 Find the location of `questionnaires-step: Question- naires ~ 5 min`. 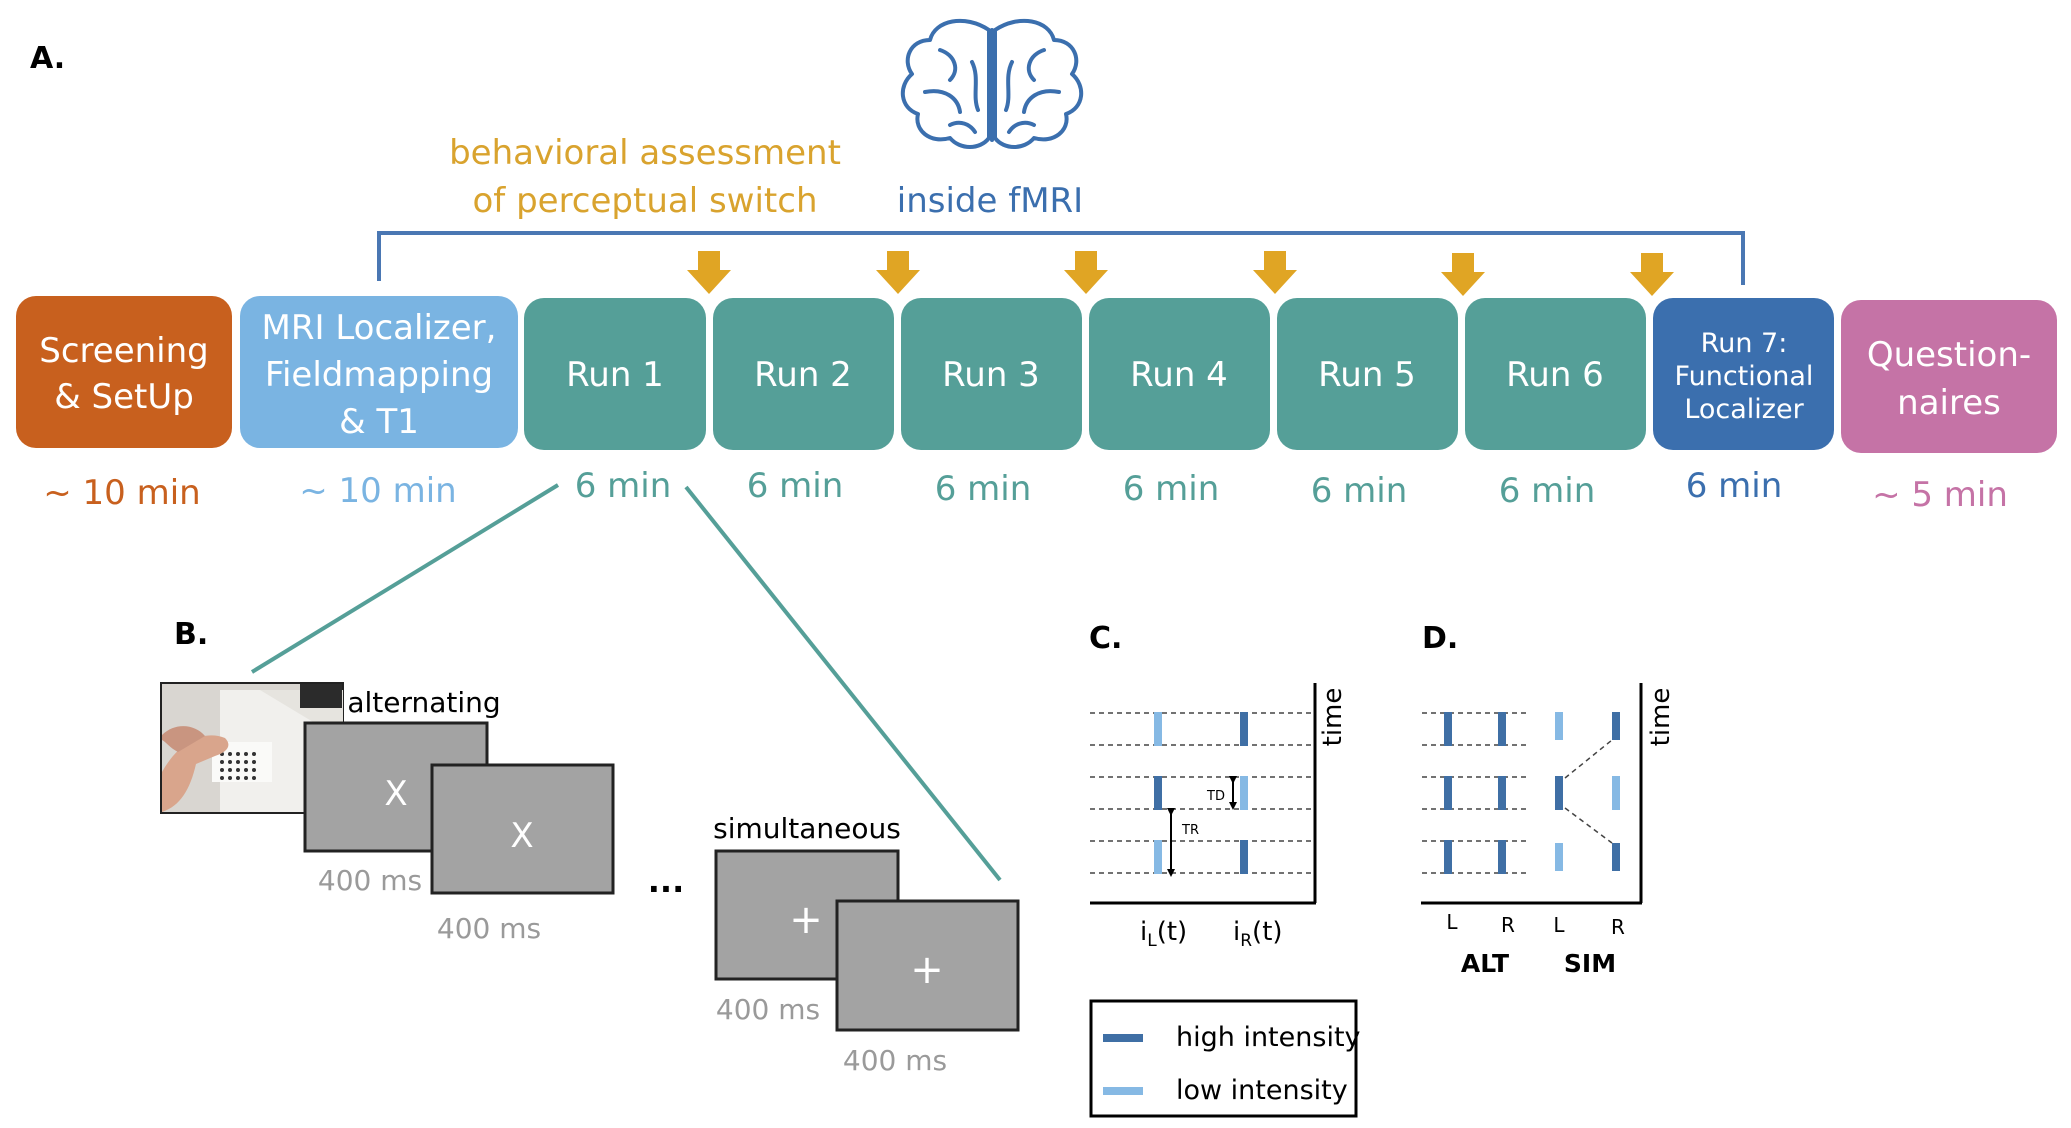

questionnaires-step: Question- naires ~ 5 min is located at coordinates (1949, 407).